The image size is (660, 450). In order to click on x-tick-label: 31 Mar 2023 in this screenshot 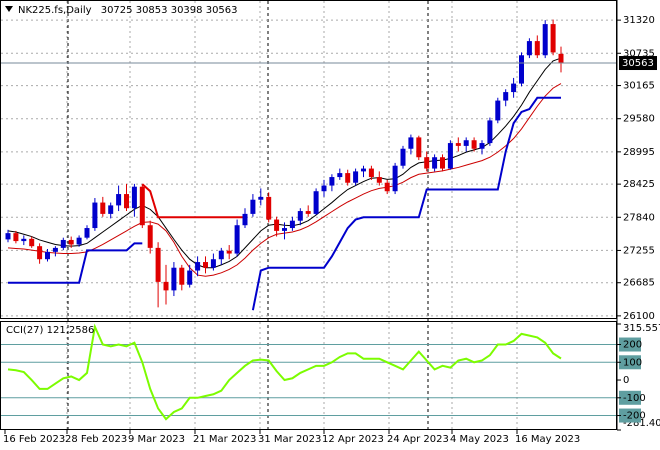, I will do `click(289, 439)`.